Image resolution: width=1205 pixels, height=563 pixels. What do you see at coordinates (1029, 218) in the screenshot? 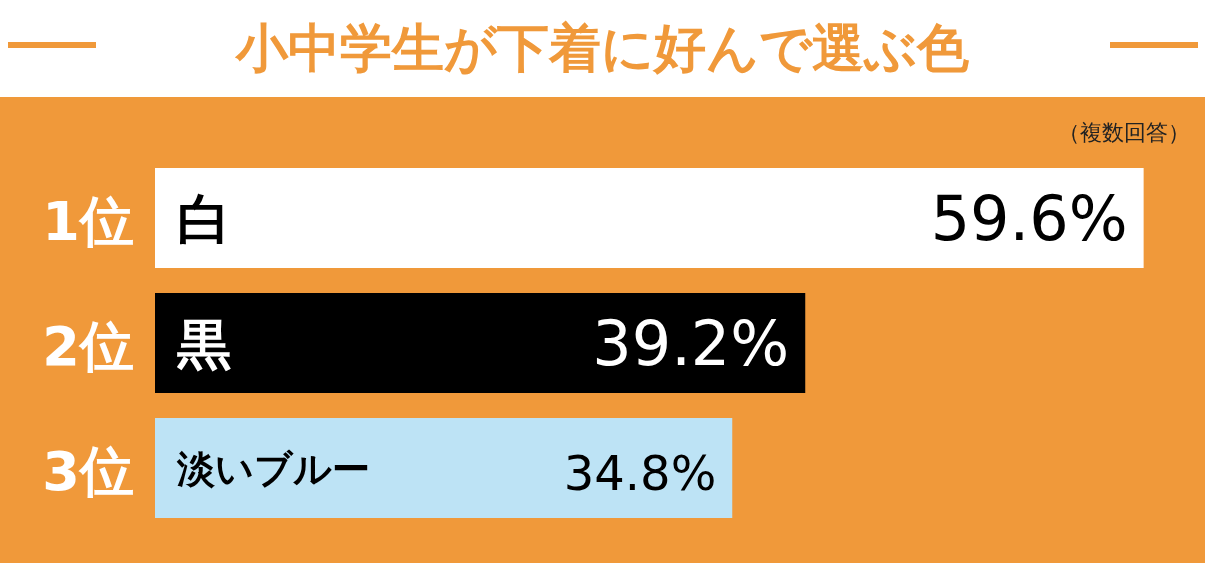
I see `data-label: 59.6%` at bounding box center [1029, 218].